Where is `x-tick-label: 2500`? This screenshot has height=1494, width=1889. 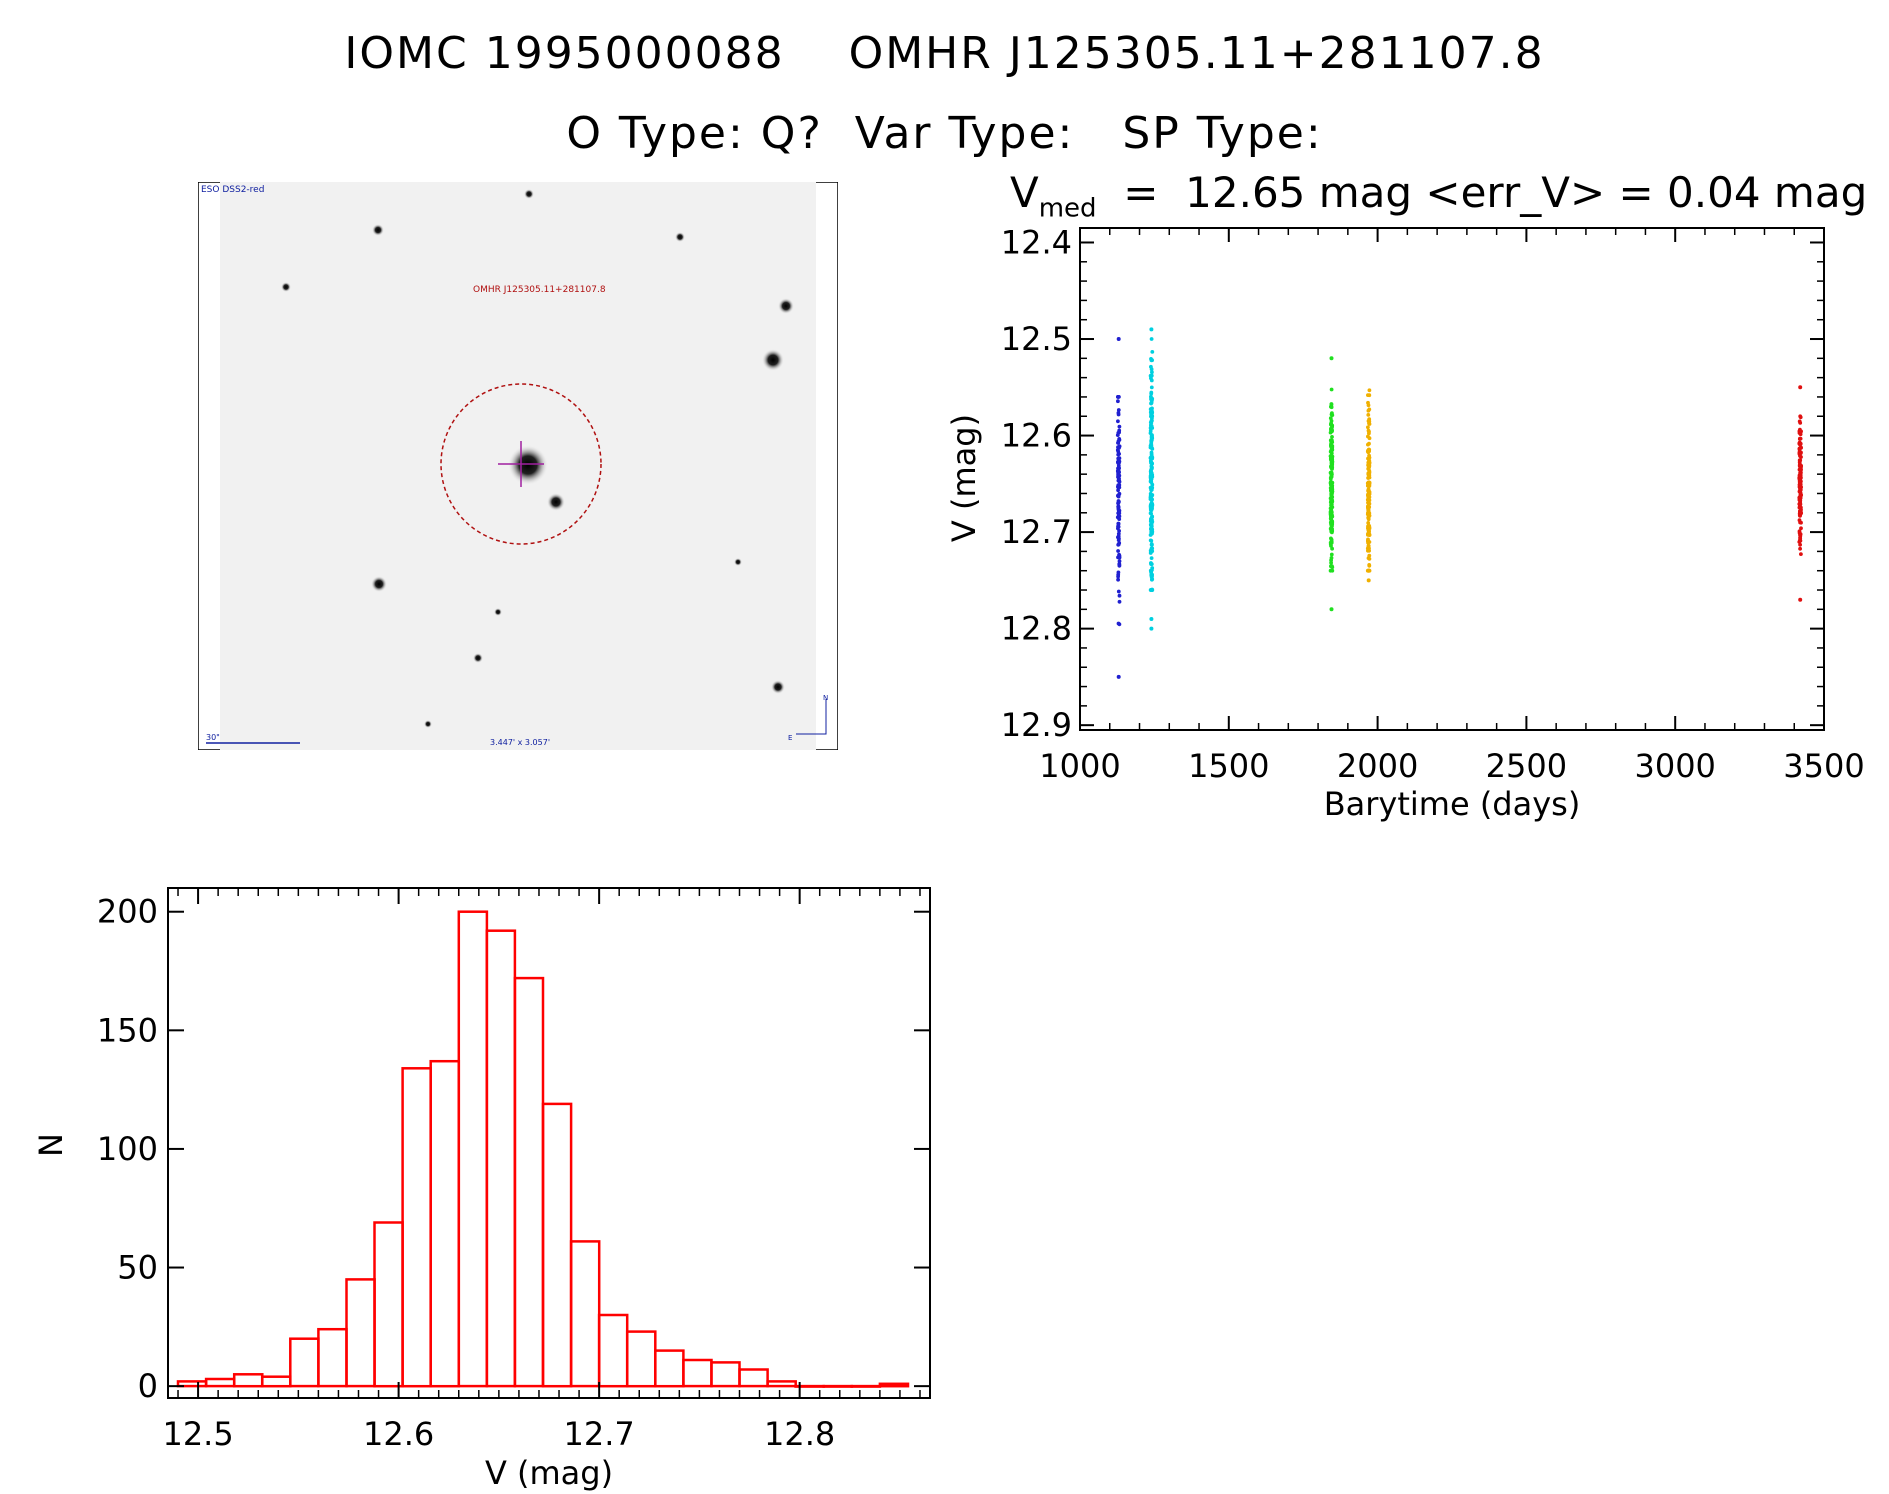 x-tick-label: 2500 is located at coordinates (1526, 766).